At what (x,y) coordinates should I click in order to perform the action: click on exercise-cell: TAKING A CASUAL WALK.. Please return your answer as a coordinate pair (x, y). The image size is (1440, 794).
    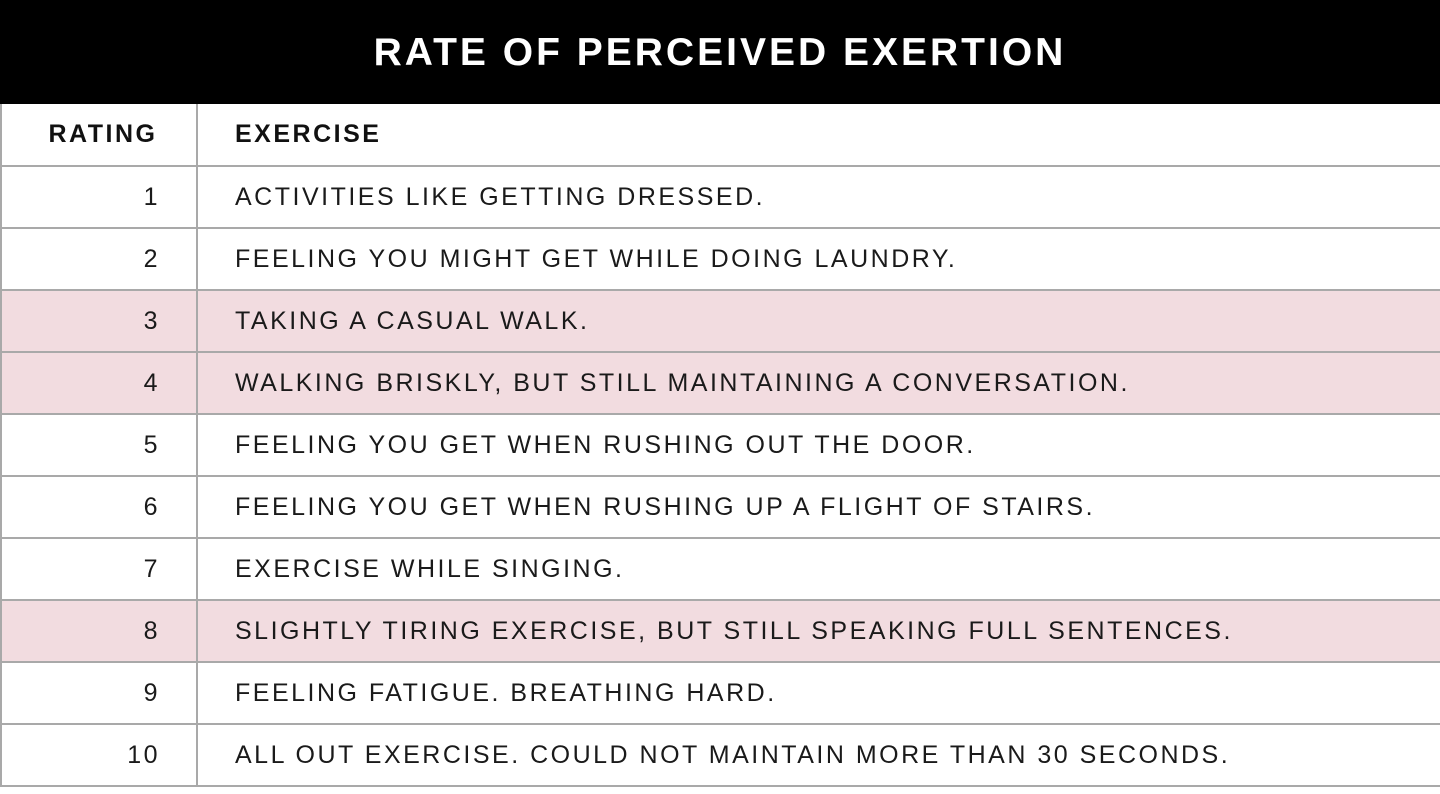
    Looking at the image, I should click on (818, 321).